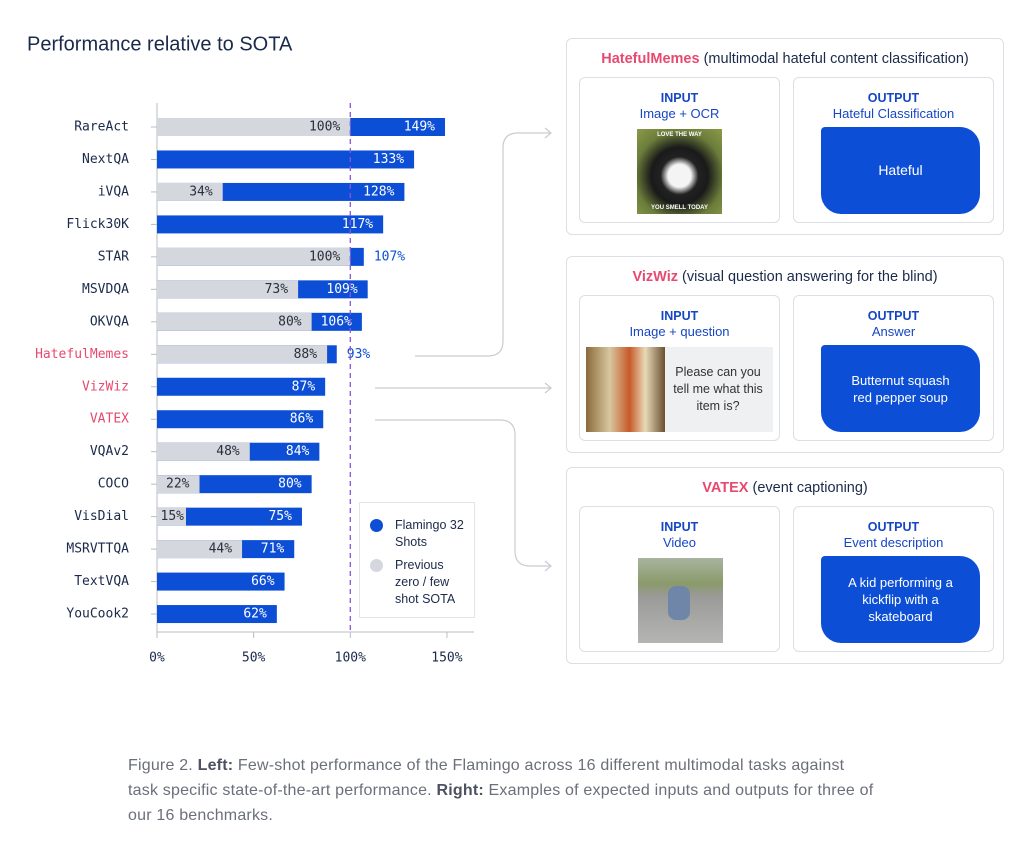 The height and width of the screenshot is (842, 1021). I want to click on panel-title: VATEX (event captioning), so click(785, 488).